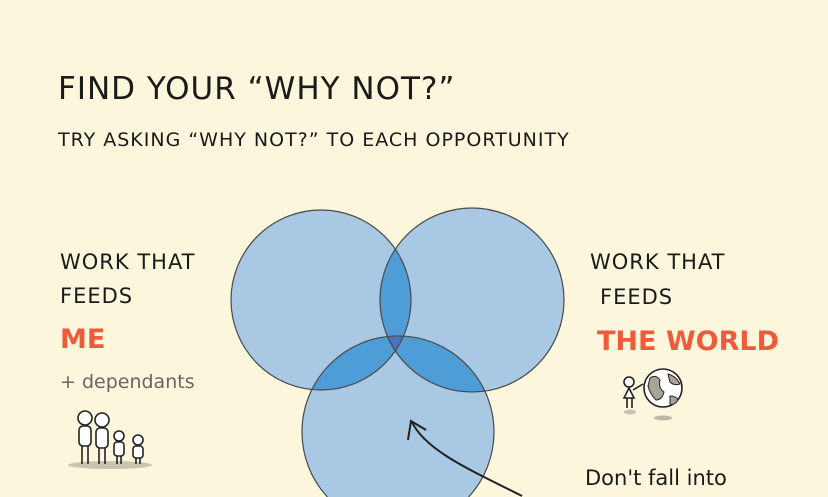 The image size is (828, 497). Describe the element at coordinates (656, 478) in the screenshot. I see `note-text: Don't fall into` at that location.